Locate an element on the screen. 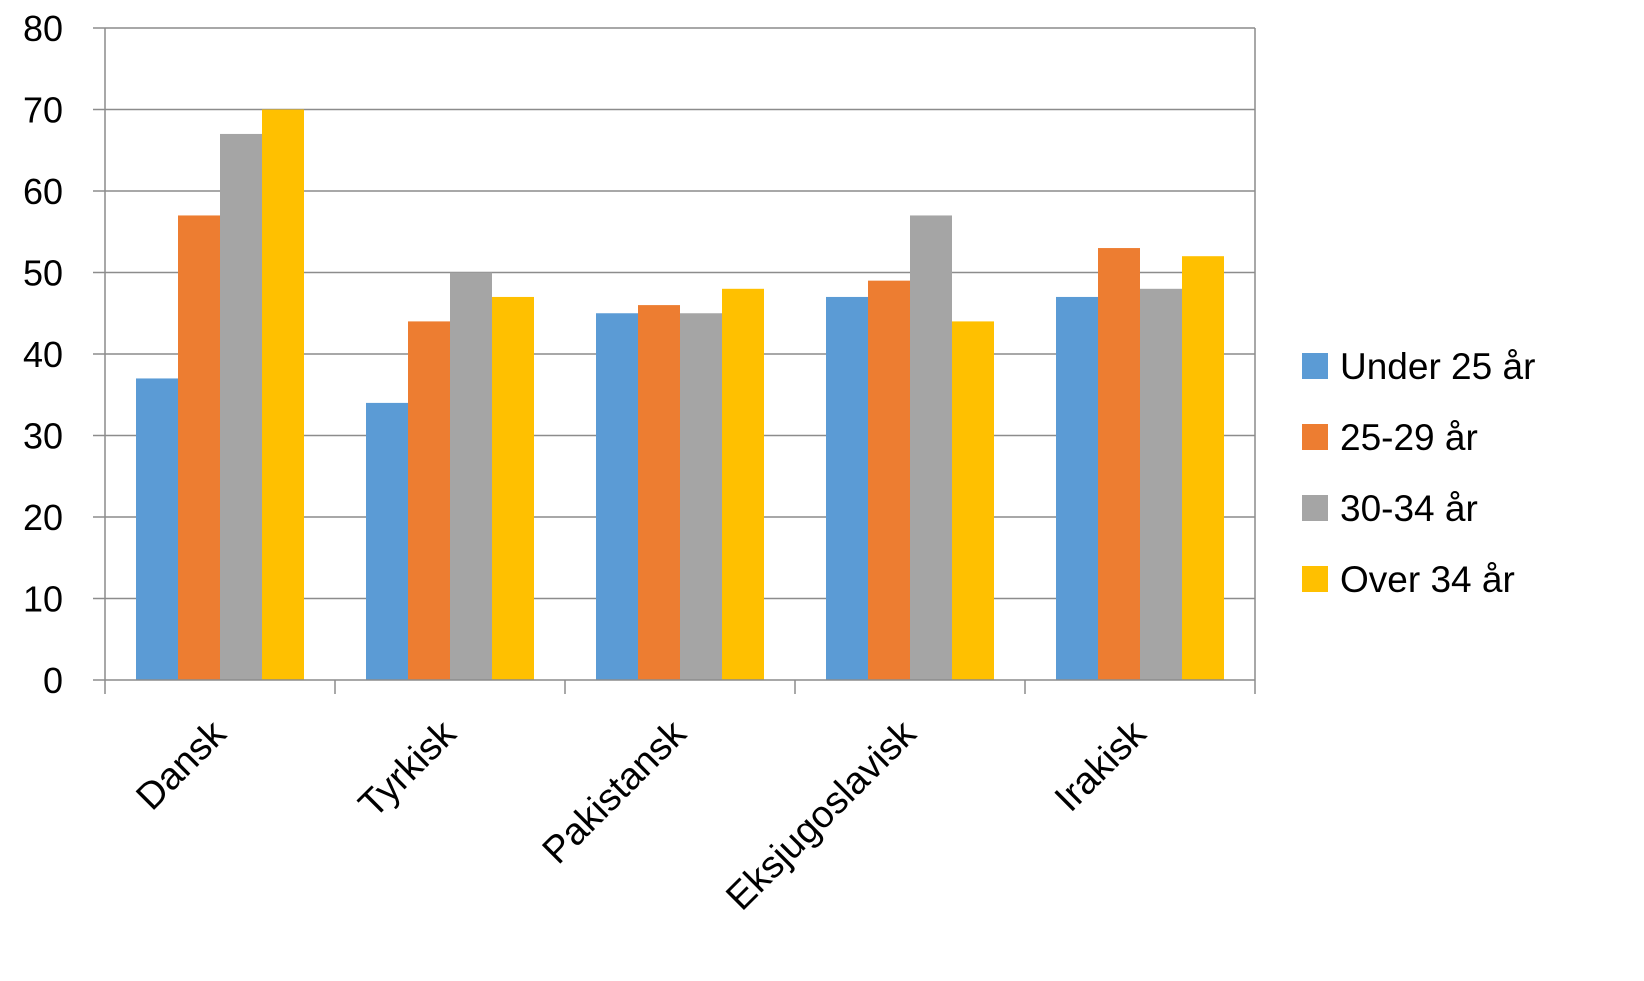  y-tick-label: 50 is located at coordinates (43, 273).